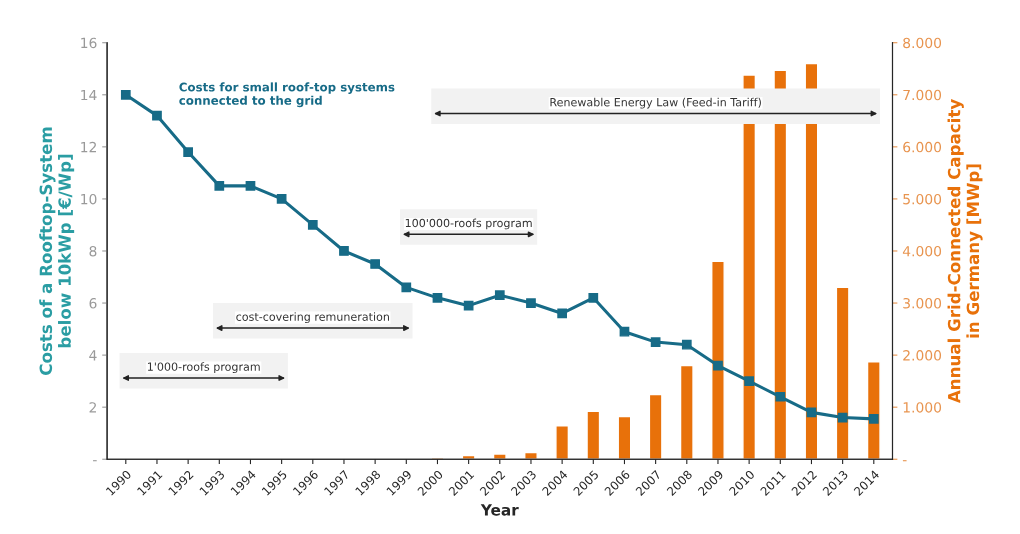 The height and width of the screenshot is (534, 1020). Describe the element at coordinates (904, 461) in the screenshot. I see `y2-tick-label: -` at that location.